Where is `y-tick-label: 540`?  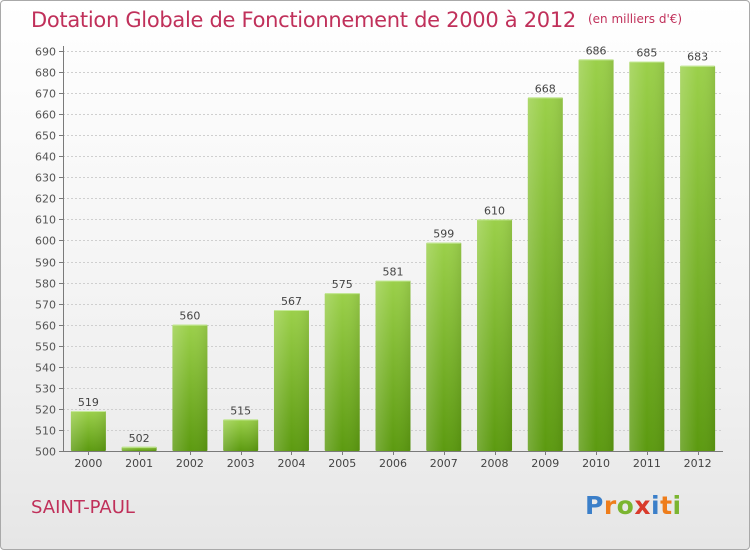 y-tick-label: 540 is located at coordinates (45, 368).